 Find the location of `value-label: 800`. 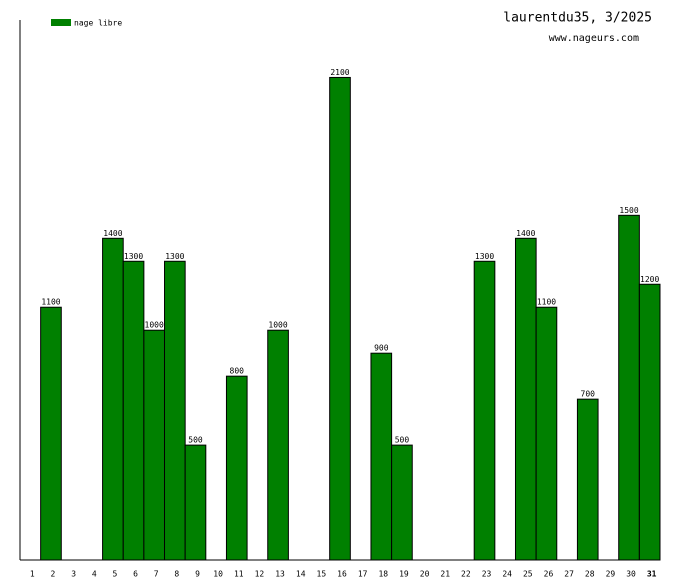

value-label: 800 is located at coordinates (237, 371).